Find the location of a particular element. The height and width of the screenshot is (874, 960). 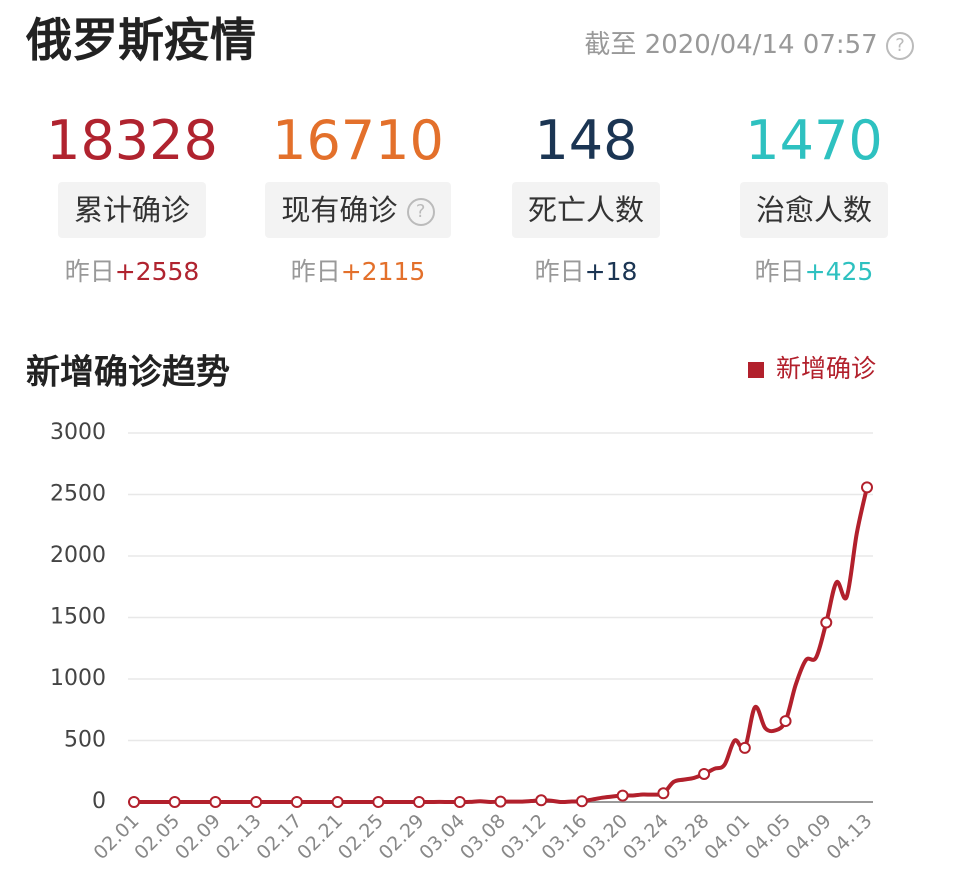

x-tick-label: 03.28 is located at coordinates (687, 837).